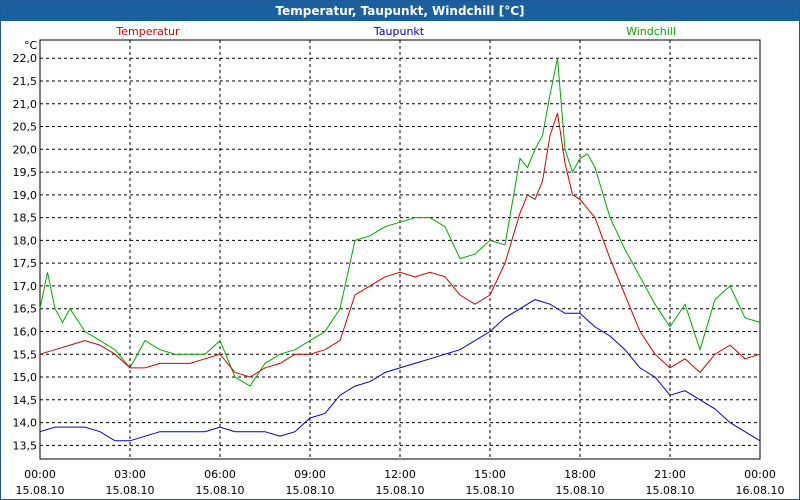 This screenshot has width=800, height=500. What do you see at coordinates (220, 474) in the screenshot?
I see `x-tick-time: 06:00` at bounding box center [220, 474].